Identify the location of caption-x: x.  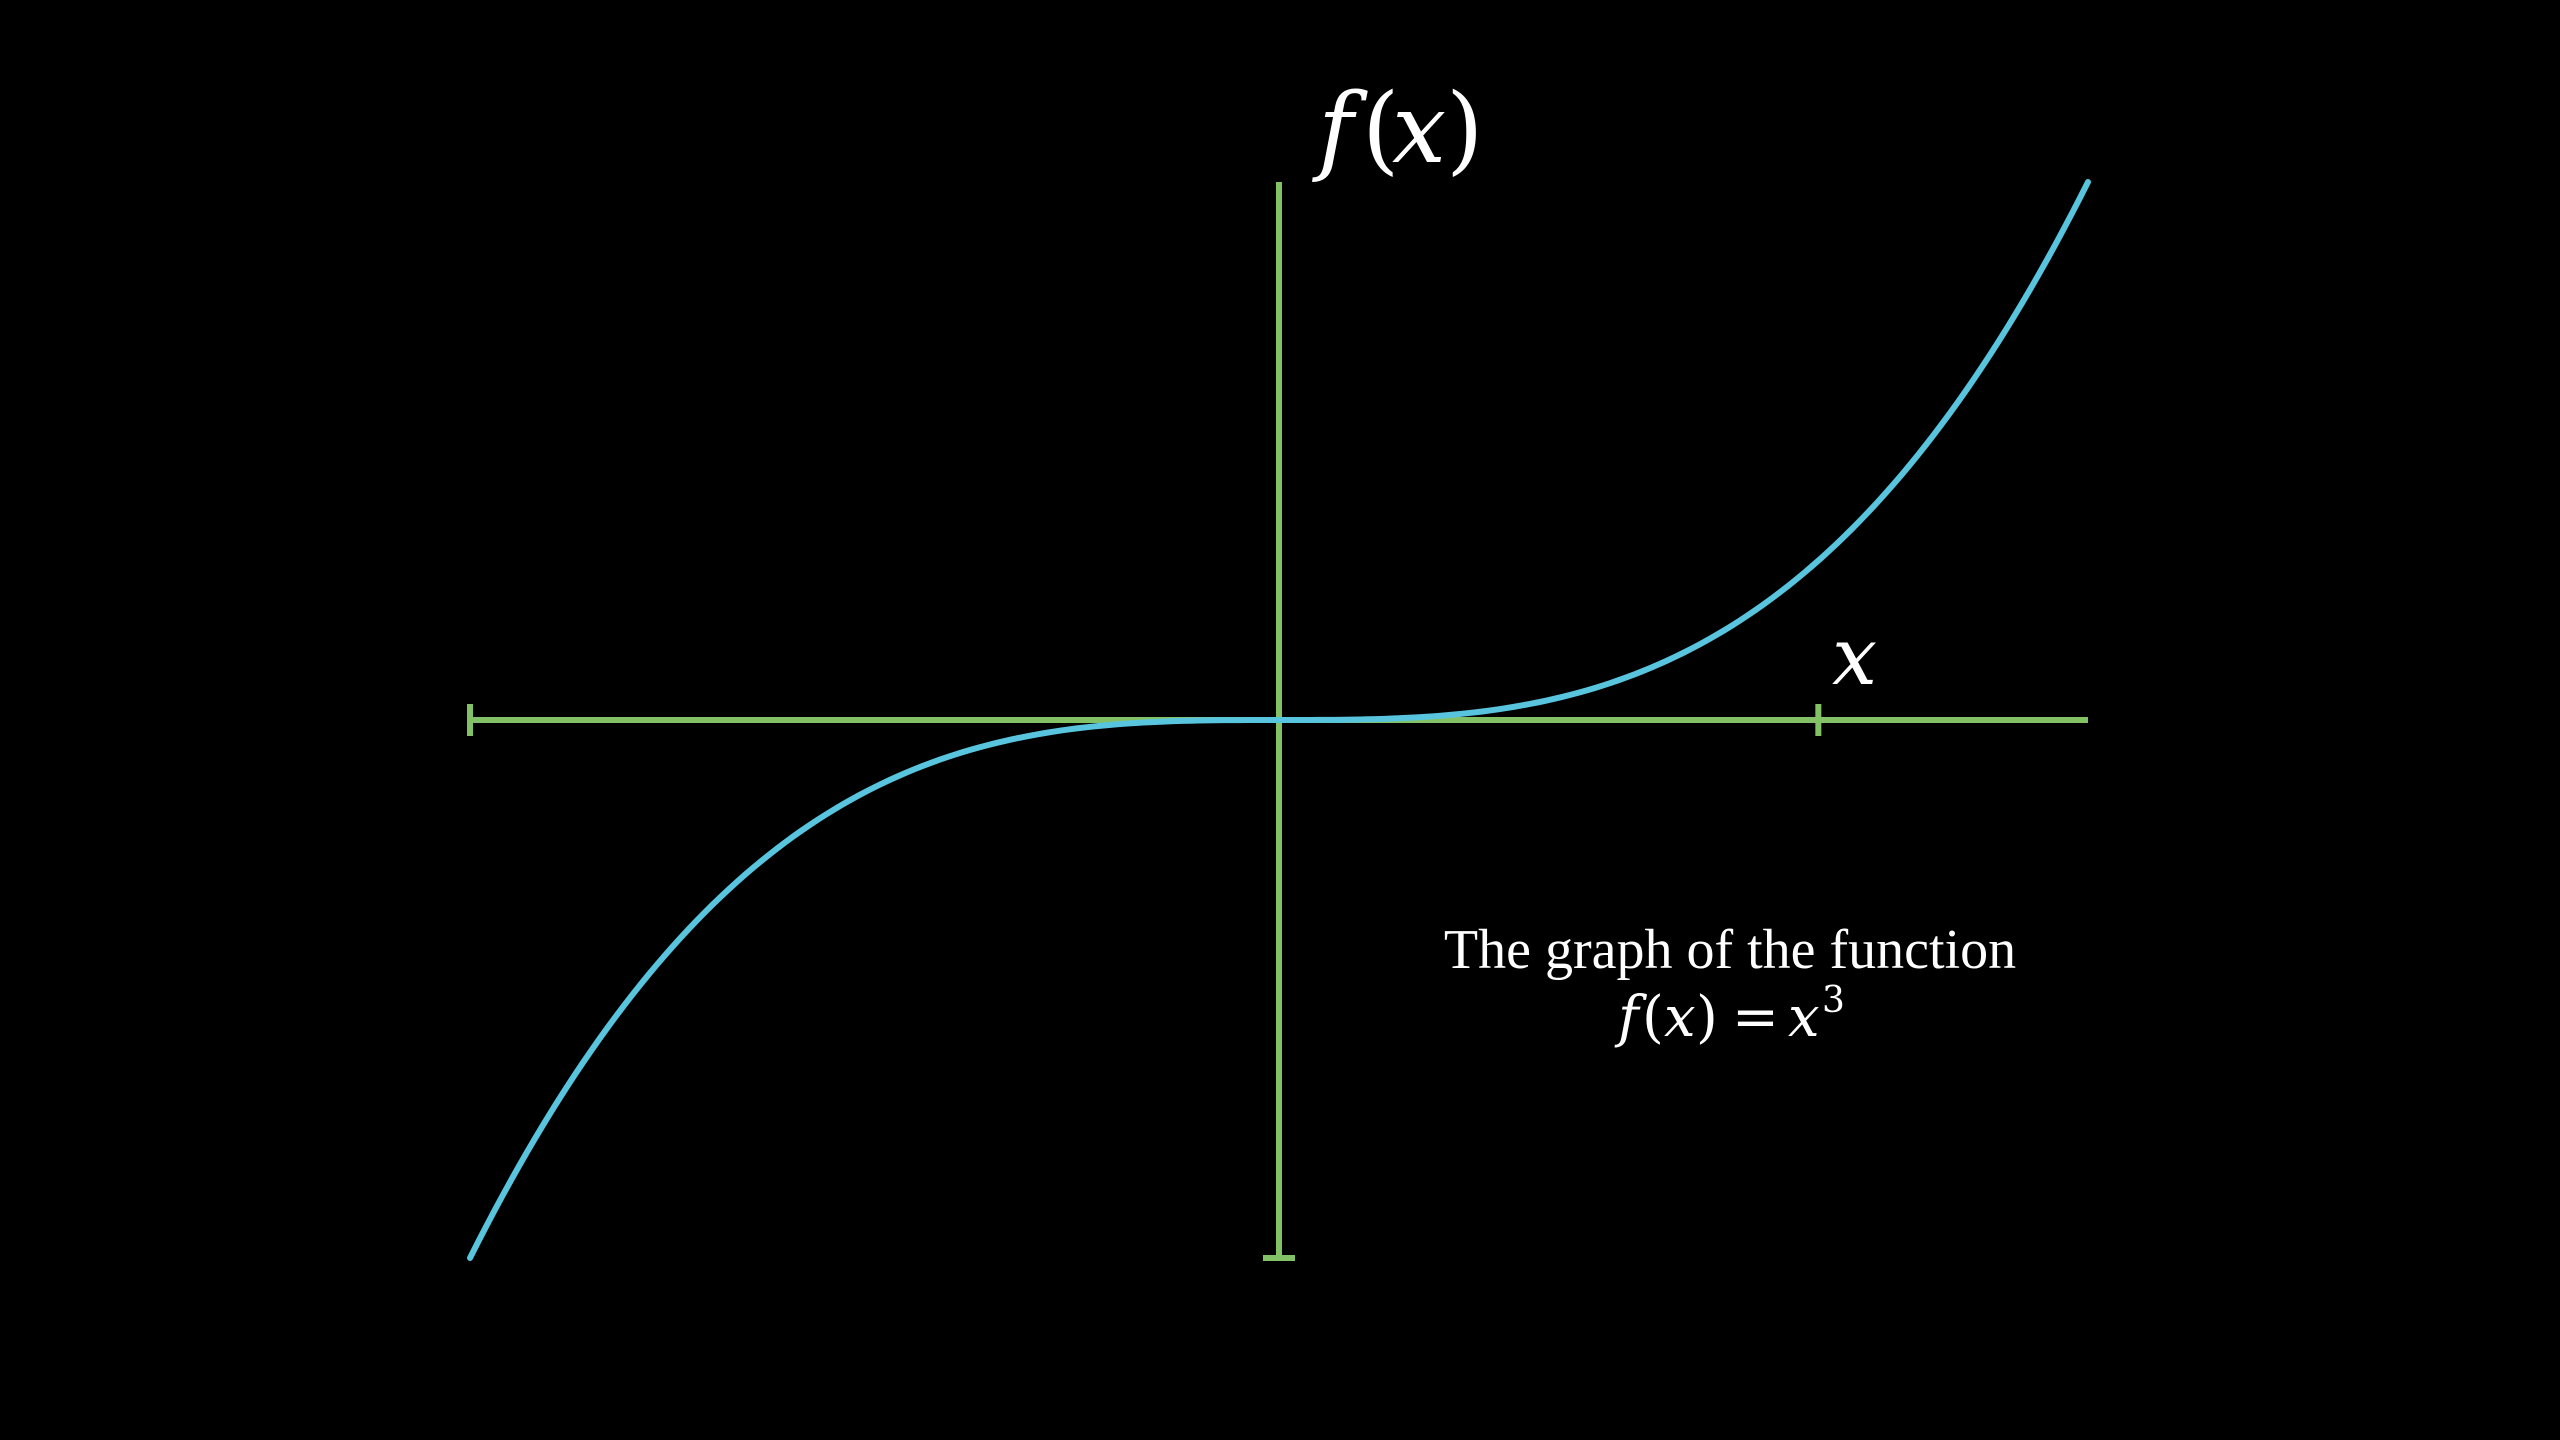
(1680, 1017).